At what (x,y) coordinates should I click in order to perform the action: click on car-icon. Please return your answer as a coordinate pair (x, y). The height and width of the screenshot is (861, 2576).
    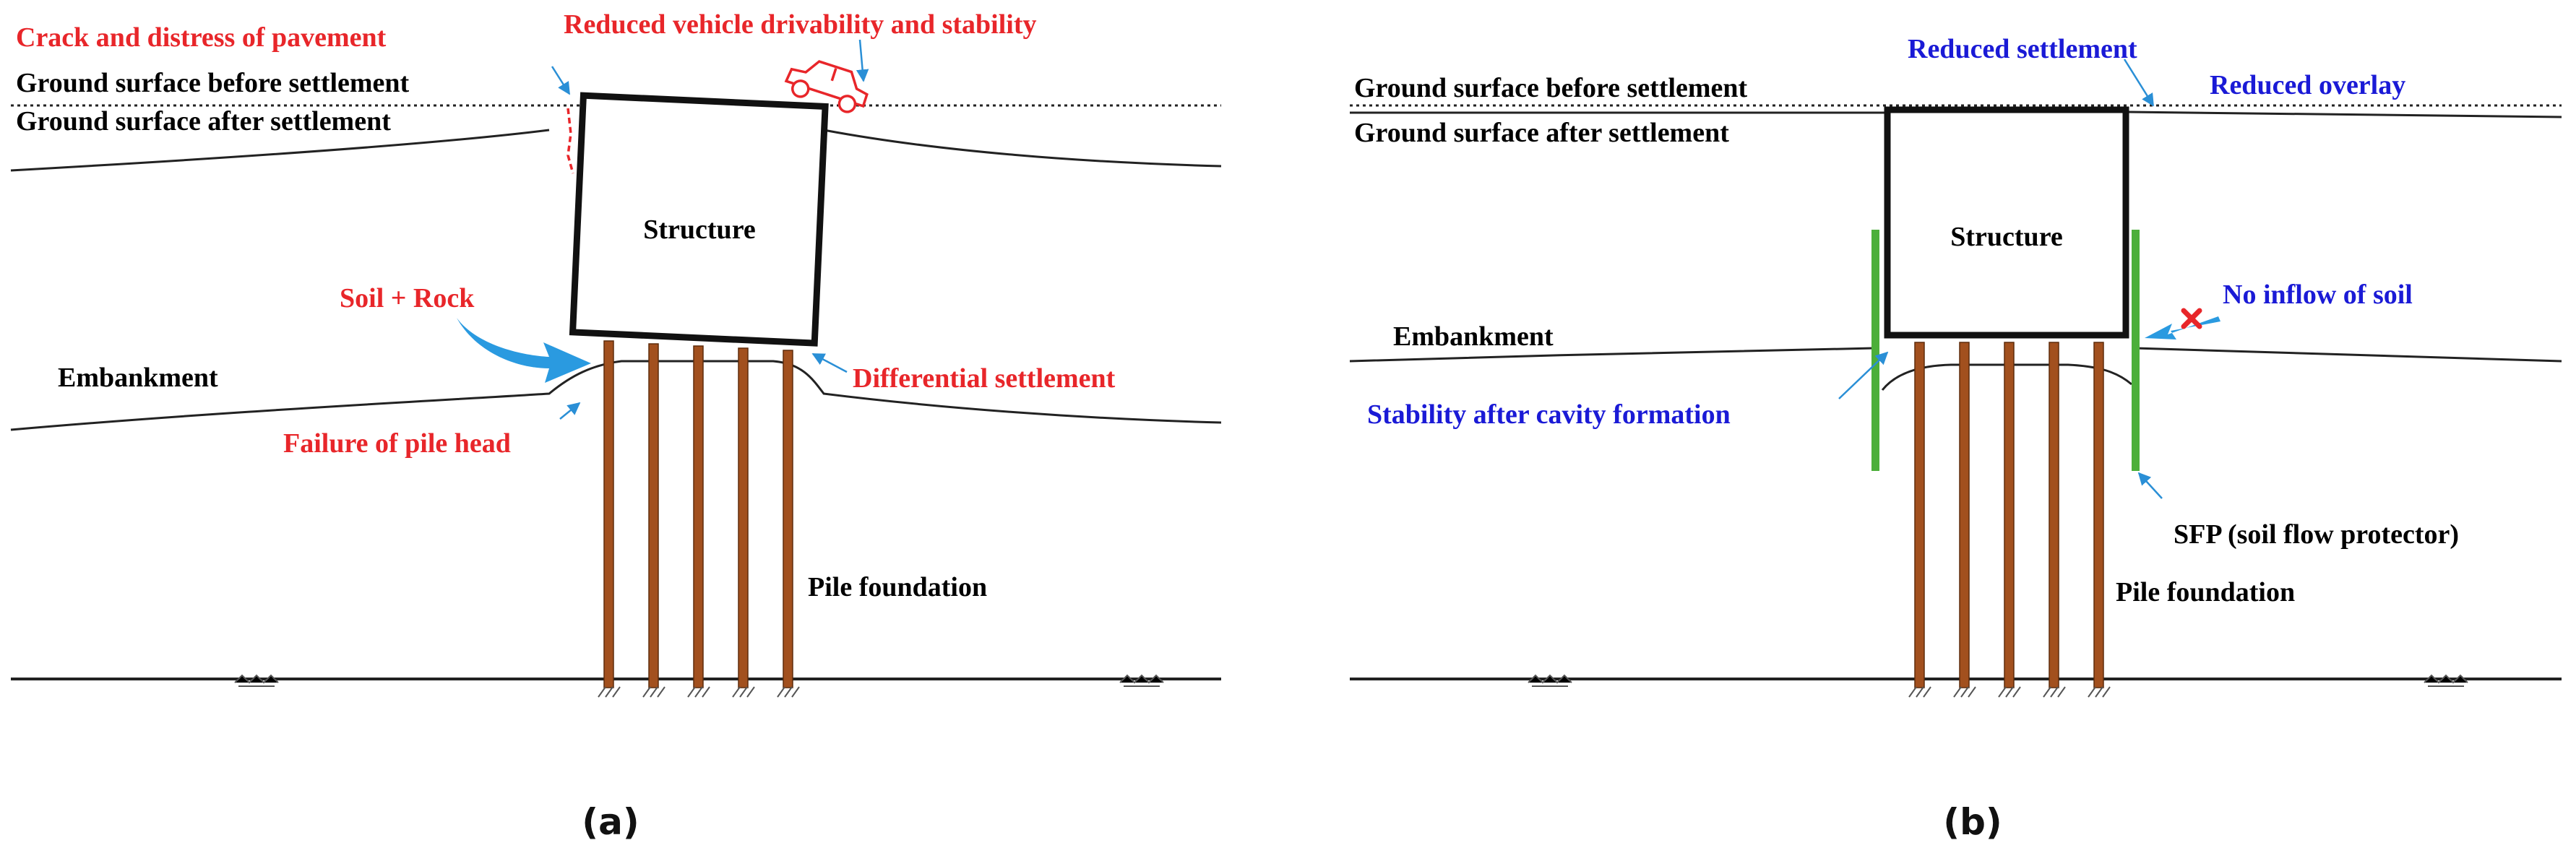
    Looking at the image, I should click on (826, 86).